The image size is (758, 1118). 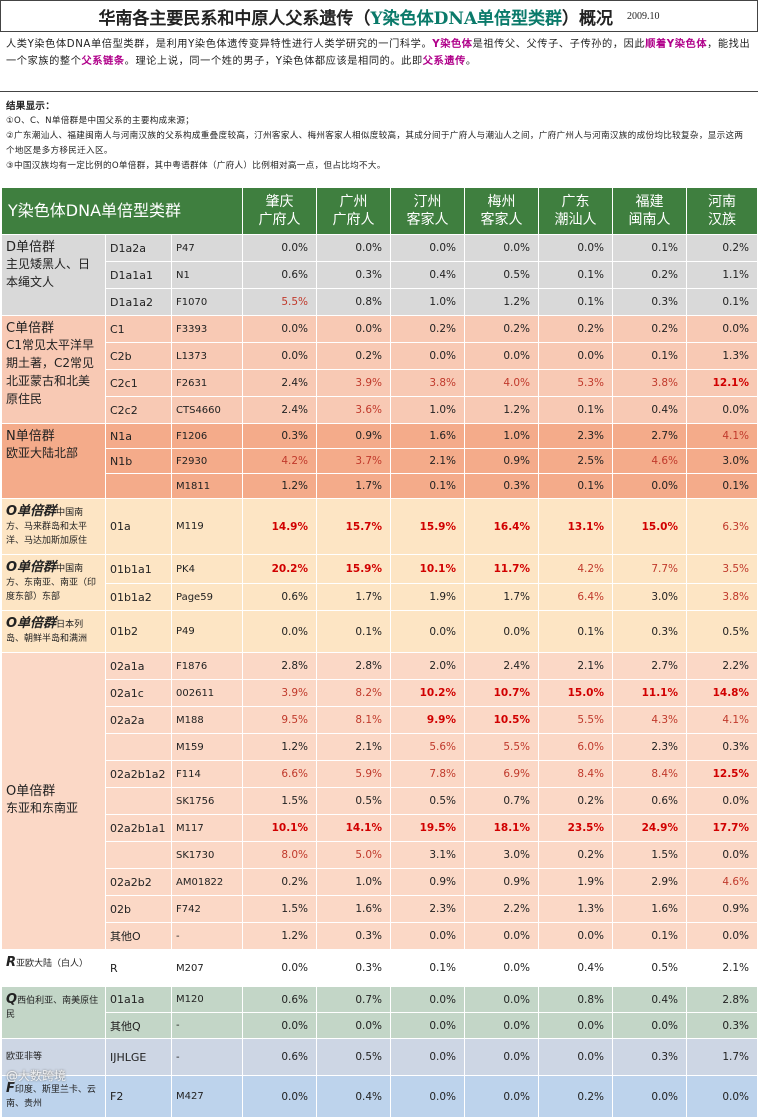 I want to click on intro-keyword-4: 父系遗传, so click(x=444, y=61).